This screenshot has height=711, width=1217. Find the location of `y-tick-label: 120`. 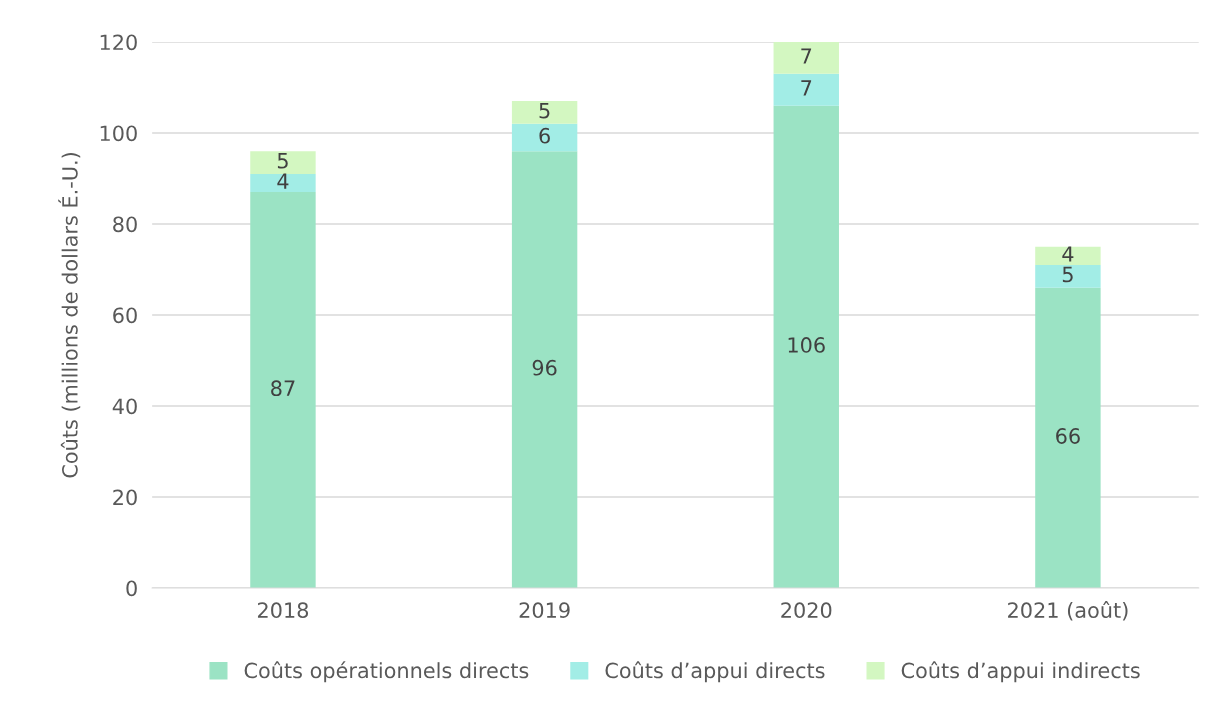

y-tick-label: 120 is located at coordinates (118, 42).